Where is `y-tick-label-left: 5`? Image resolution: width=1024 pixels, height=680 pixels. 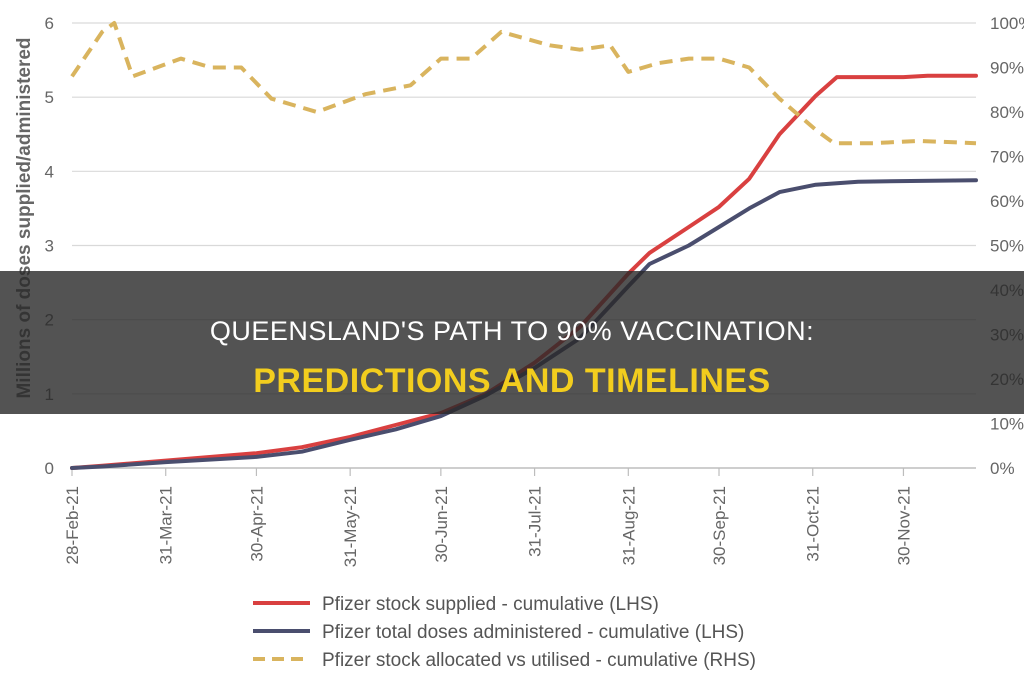 y-tick-label-left: 5 is located at coordinates (49, 97).